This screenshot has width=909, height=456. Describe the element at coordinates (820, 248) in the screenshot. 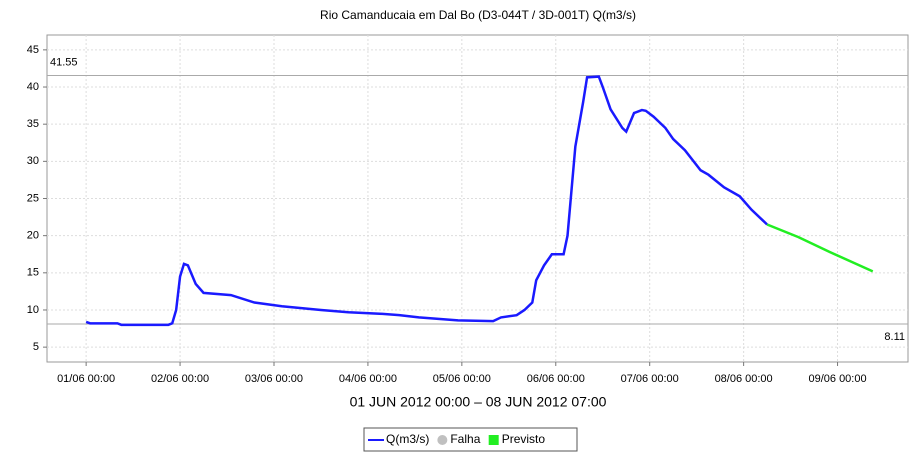

I see `series-line` at that location.